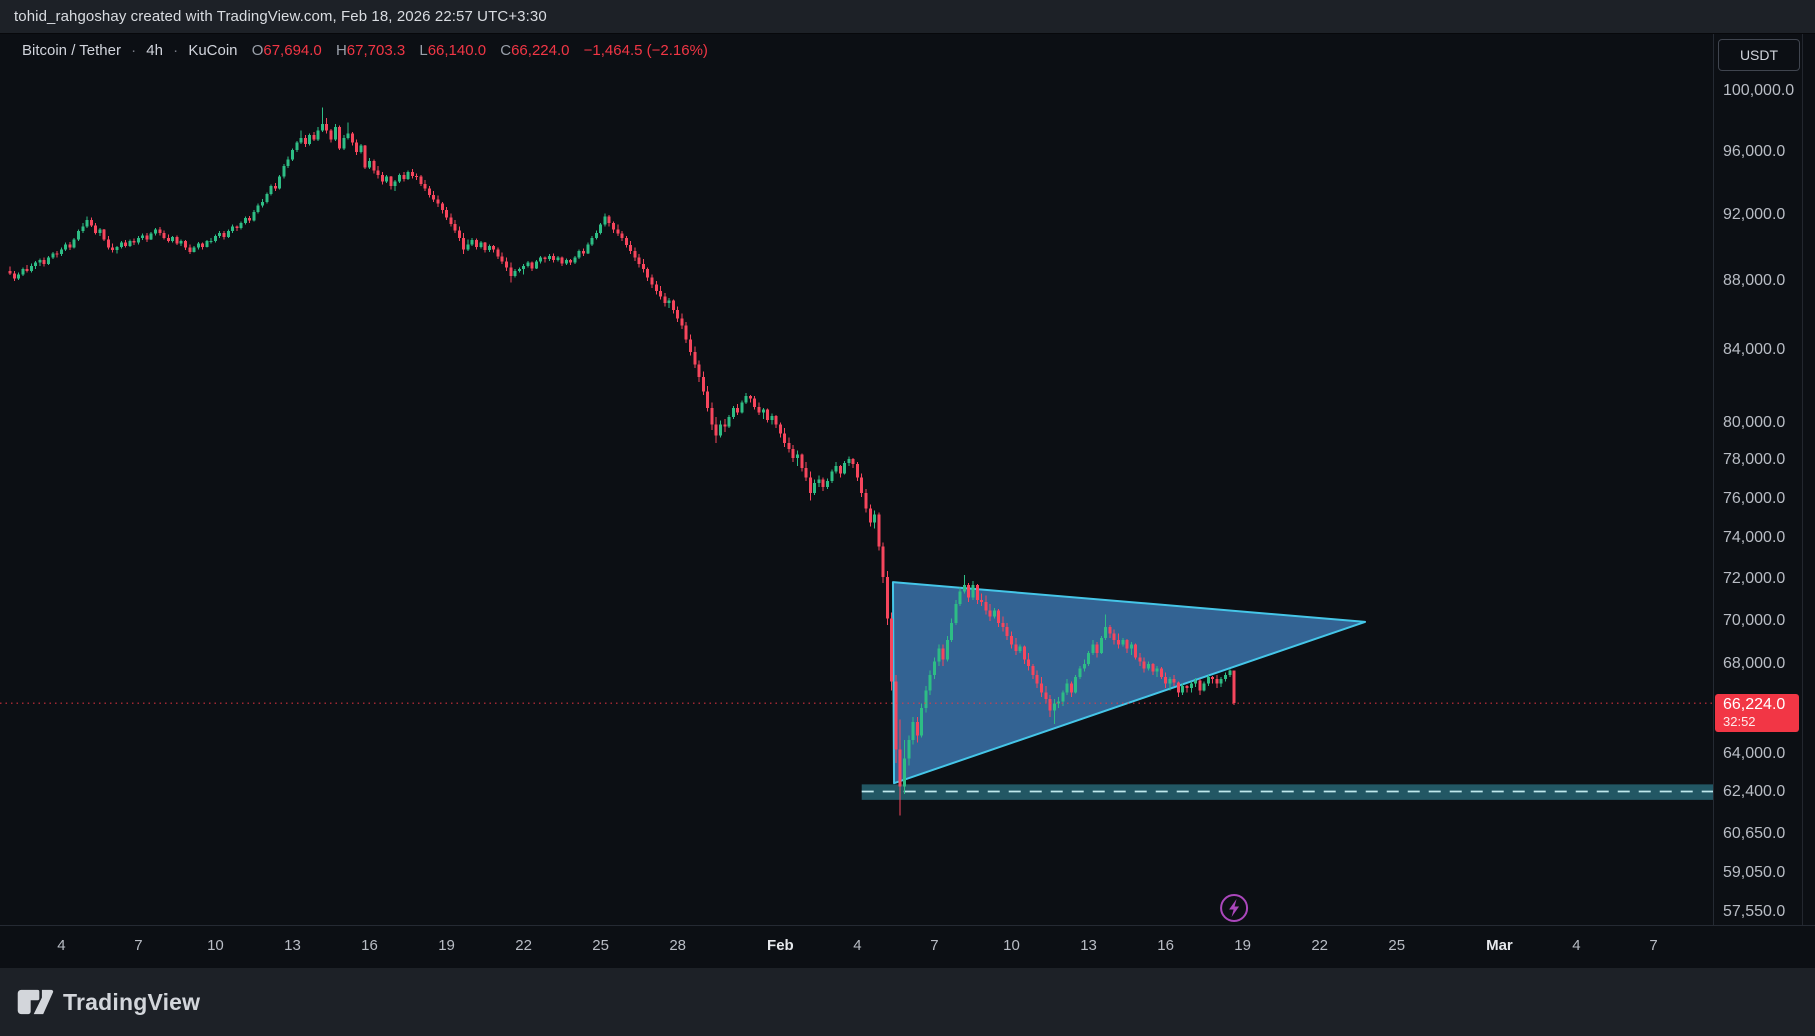 The height and width of the screenshot is (1036, 1815). Describe the element at coordinates (1754, 280) in the screenshot. I see `price-tick-label: 88,000.0` at that location.